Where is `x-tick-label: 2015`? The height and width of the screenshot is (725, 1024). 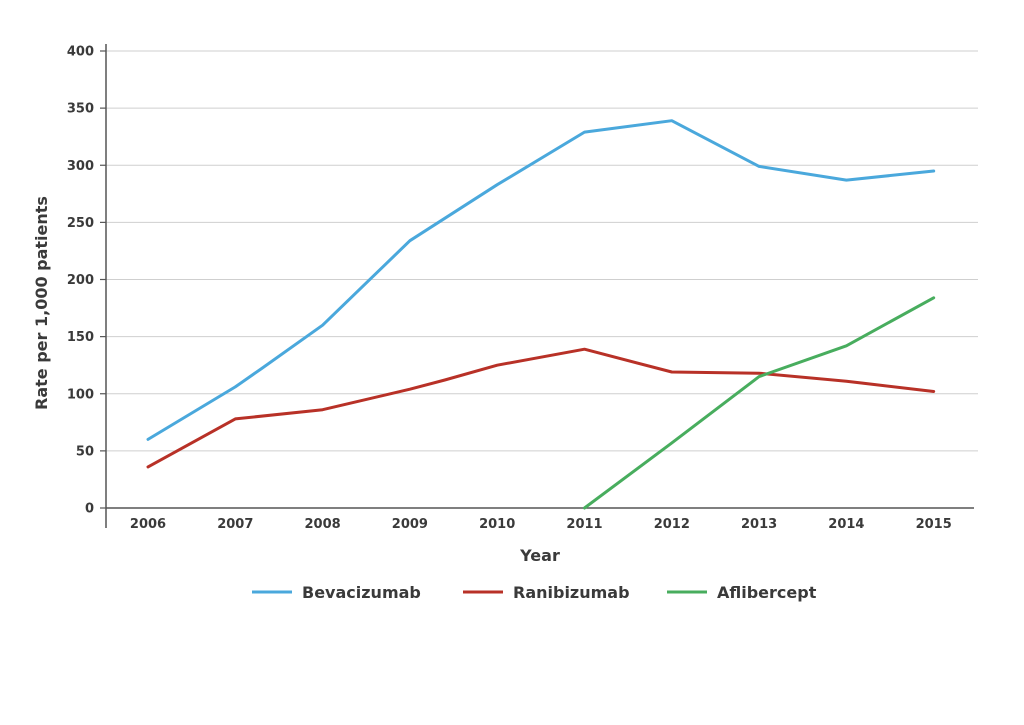
x-tick-label: 2015 is located at coordinates (934, 524).